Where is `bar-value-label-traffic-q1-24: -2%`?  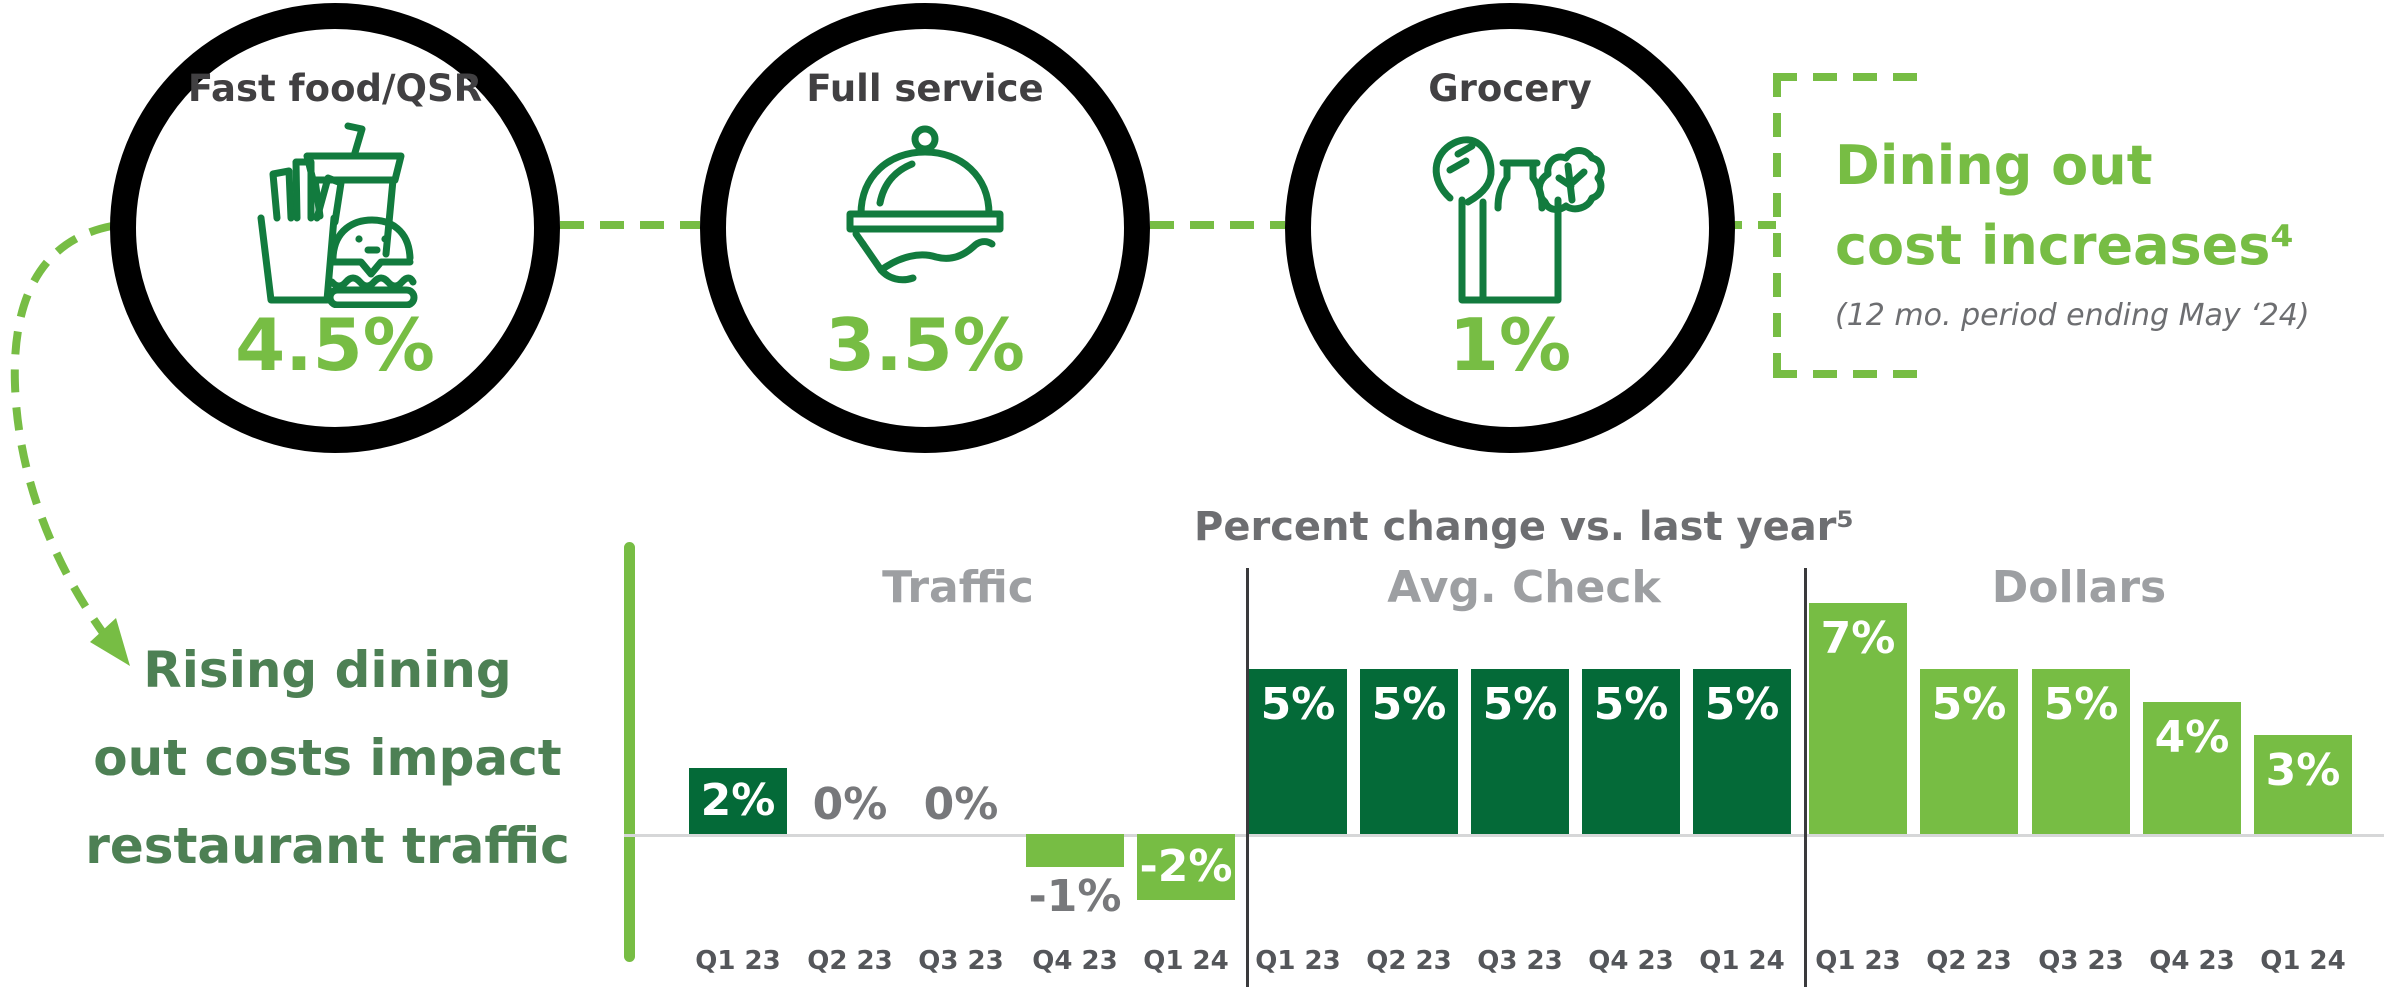 bar-value-label-traffic-q1-24: -2% is located at coordinates (1186, 866).